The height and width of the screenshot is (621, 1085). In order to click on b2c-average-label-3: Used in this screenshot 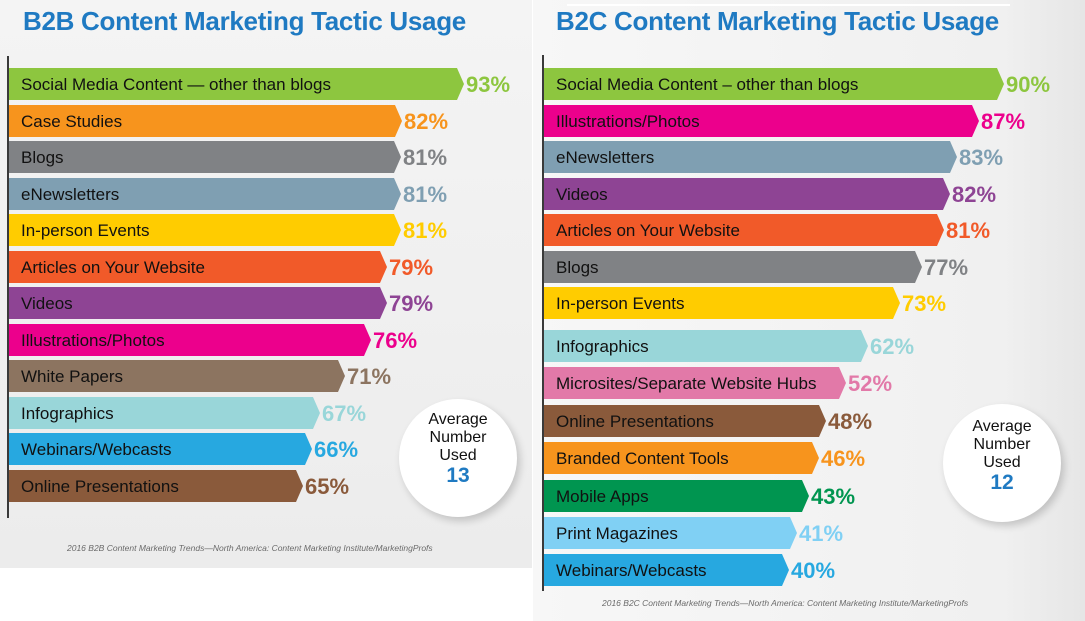, I will do `click(1002, 462)`.